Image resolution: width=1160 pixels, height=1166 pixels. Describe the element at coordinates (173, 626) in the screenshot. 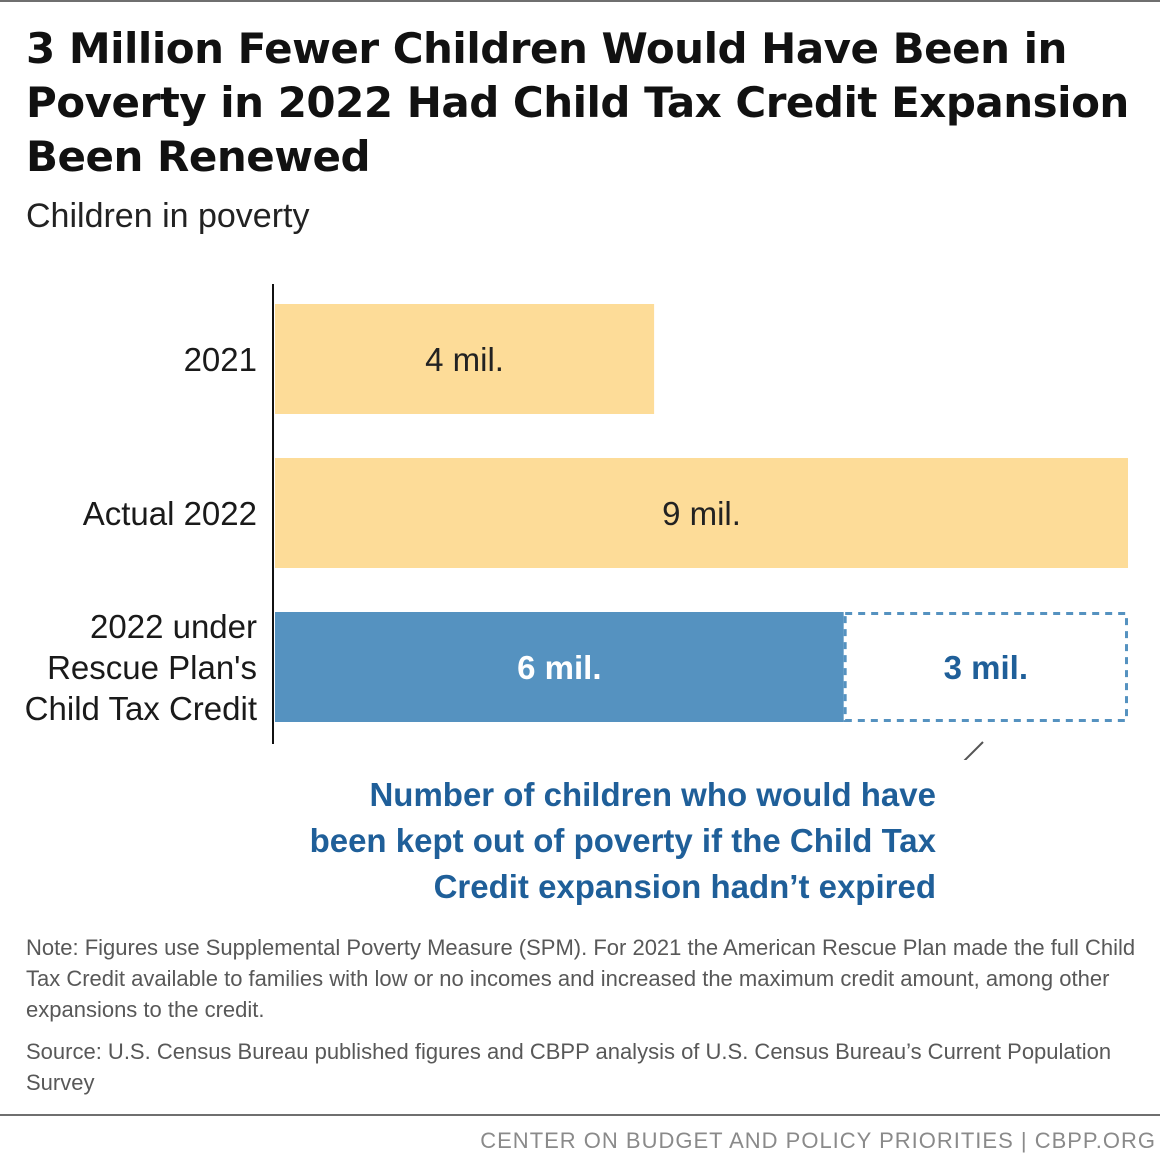

I see `category-label-line: 2022 under` at that location.